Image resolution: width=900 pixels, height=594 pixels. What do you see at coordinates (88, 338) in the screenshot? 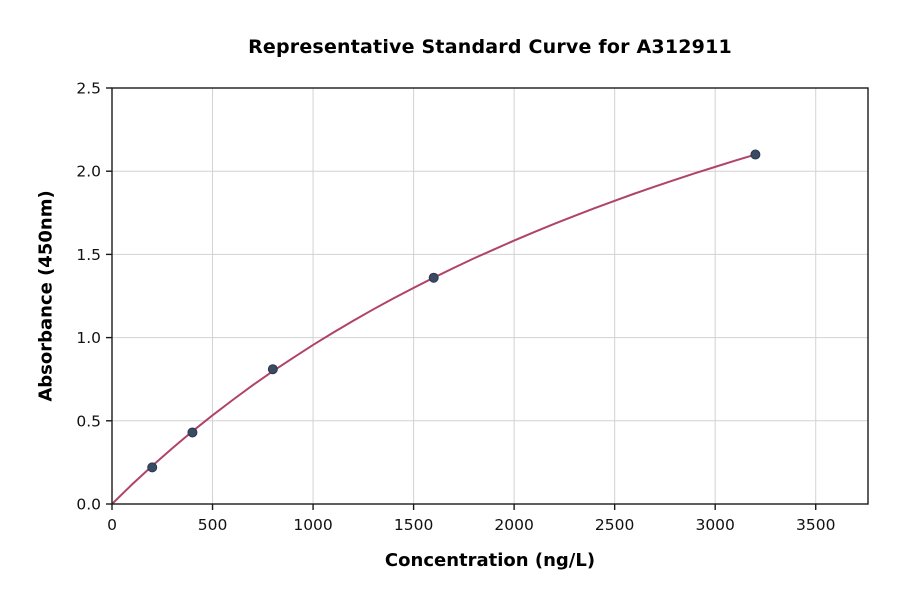
I see `y-tick-label: 1.0` at bounding box center [88, 338].